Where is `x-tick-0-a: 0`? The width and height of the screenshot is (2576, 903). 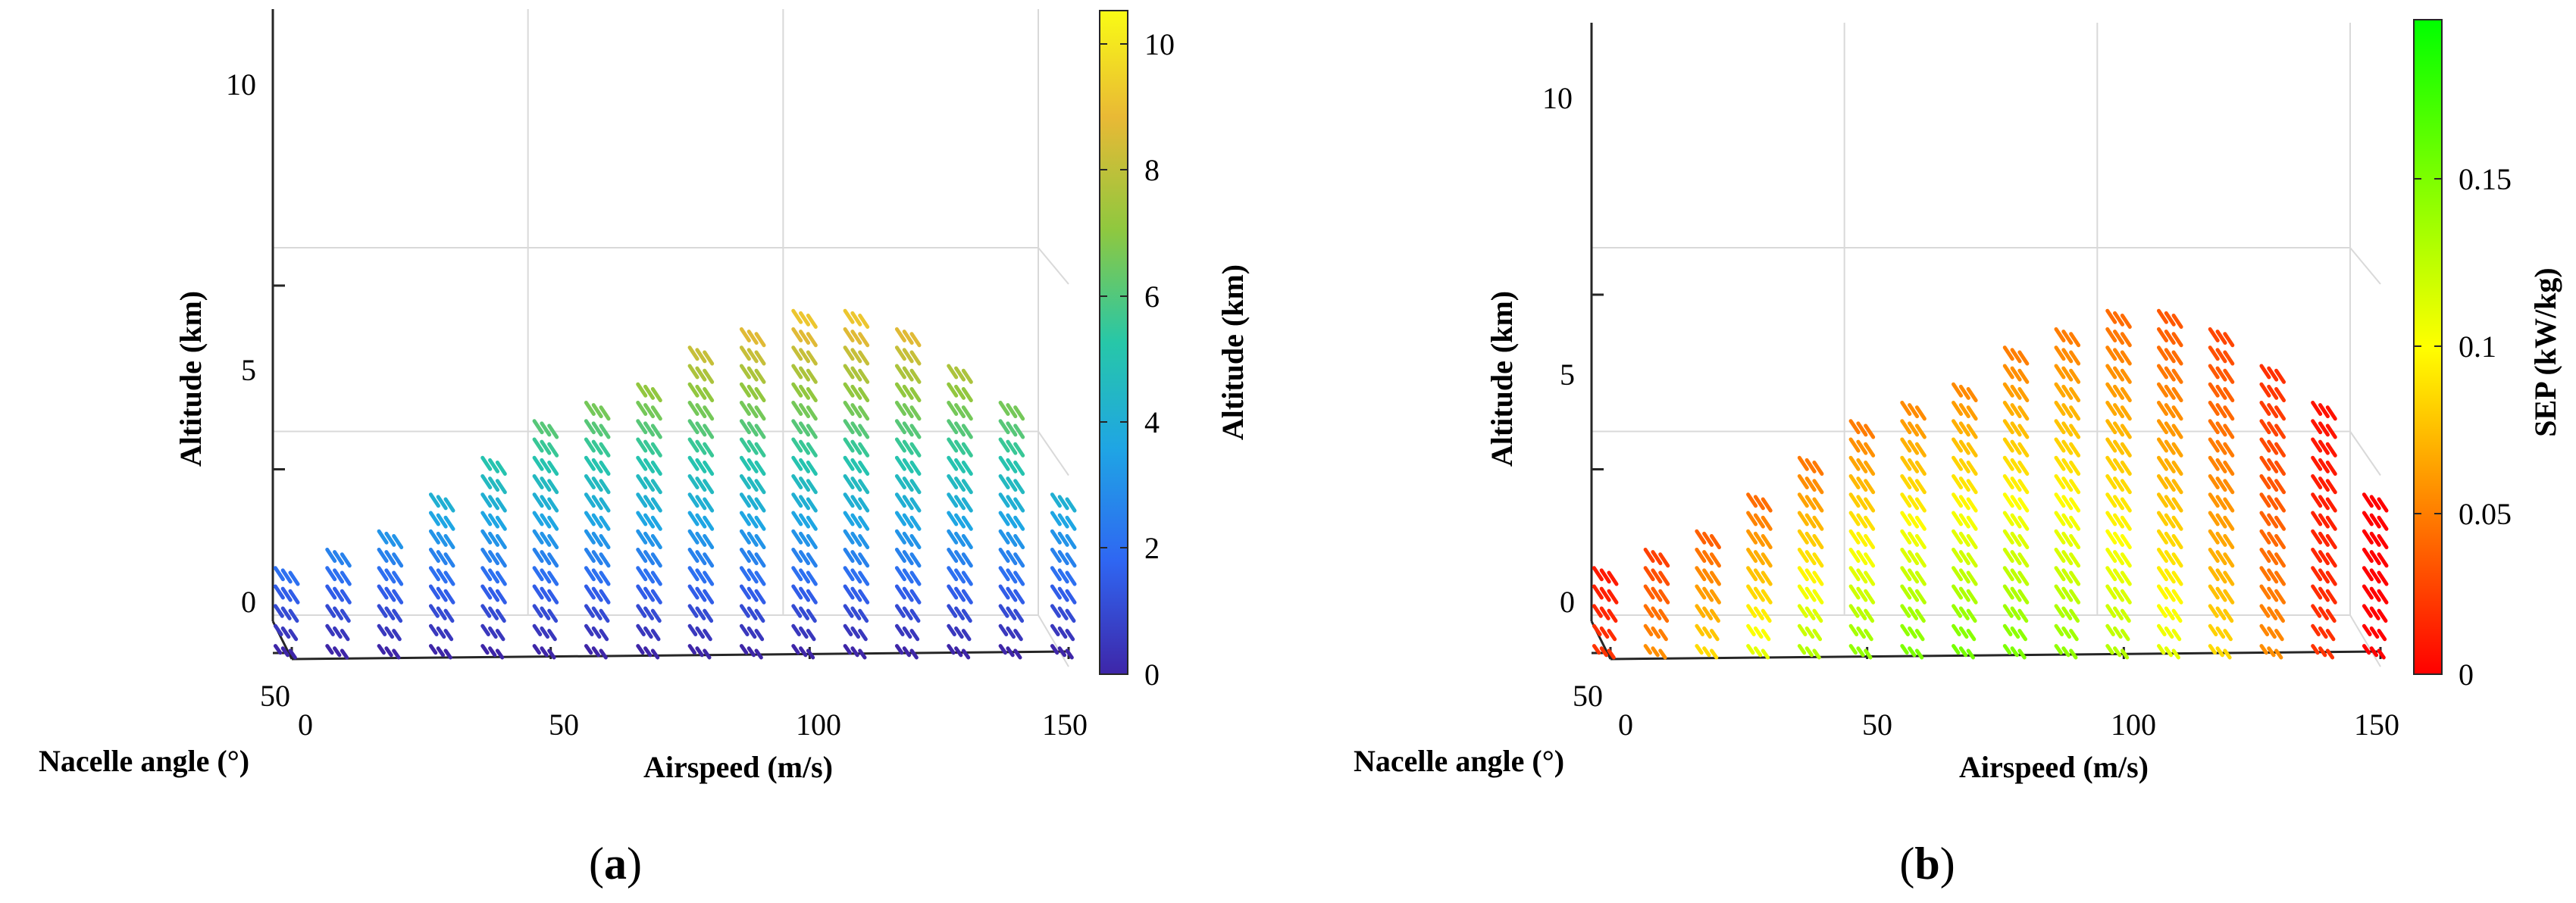 x-tick-0-a: 0 is located at coordinates (305, 725).